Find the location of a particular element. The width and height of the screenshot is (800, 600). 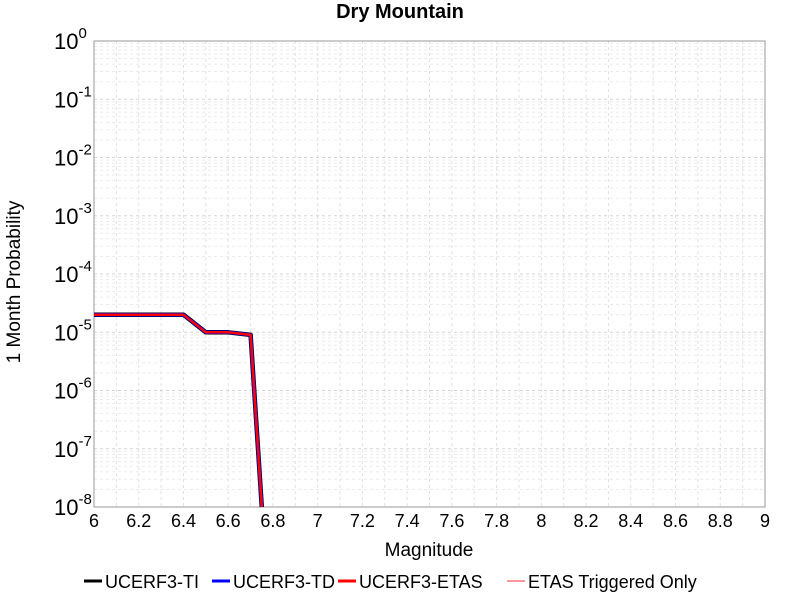

x-tick-label: 8.4 is located at coordinates (630, 521).